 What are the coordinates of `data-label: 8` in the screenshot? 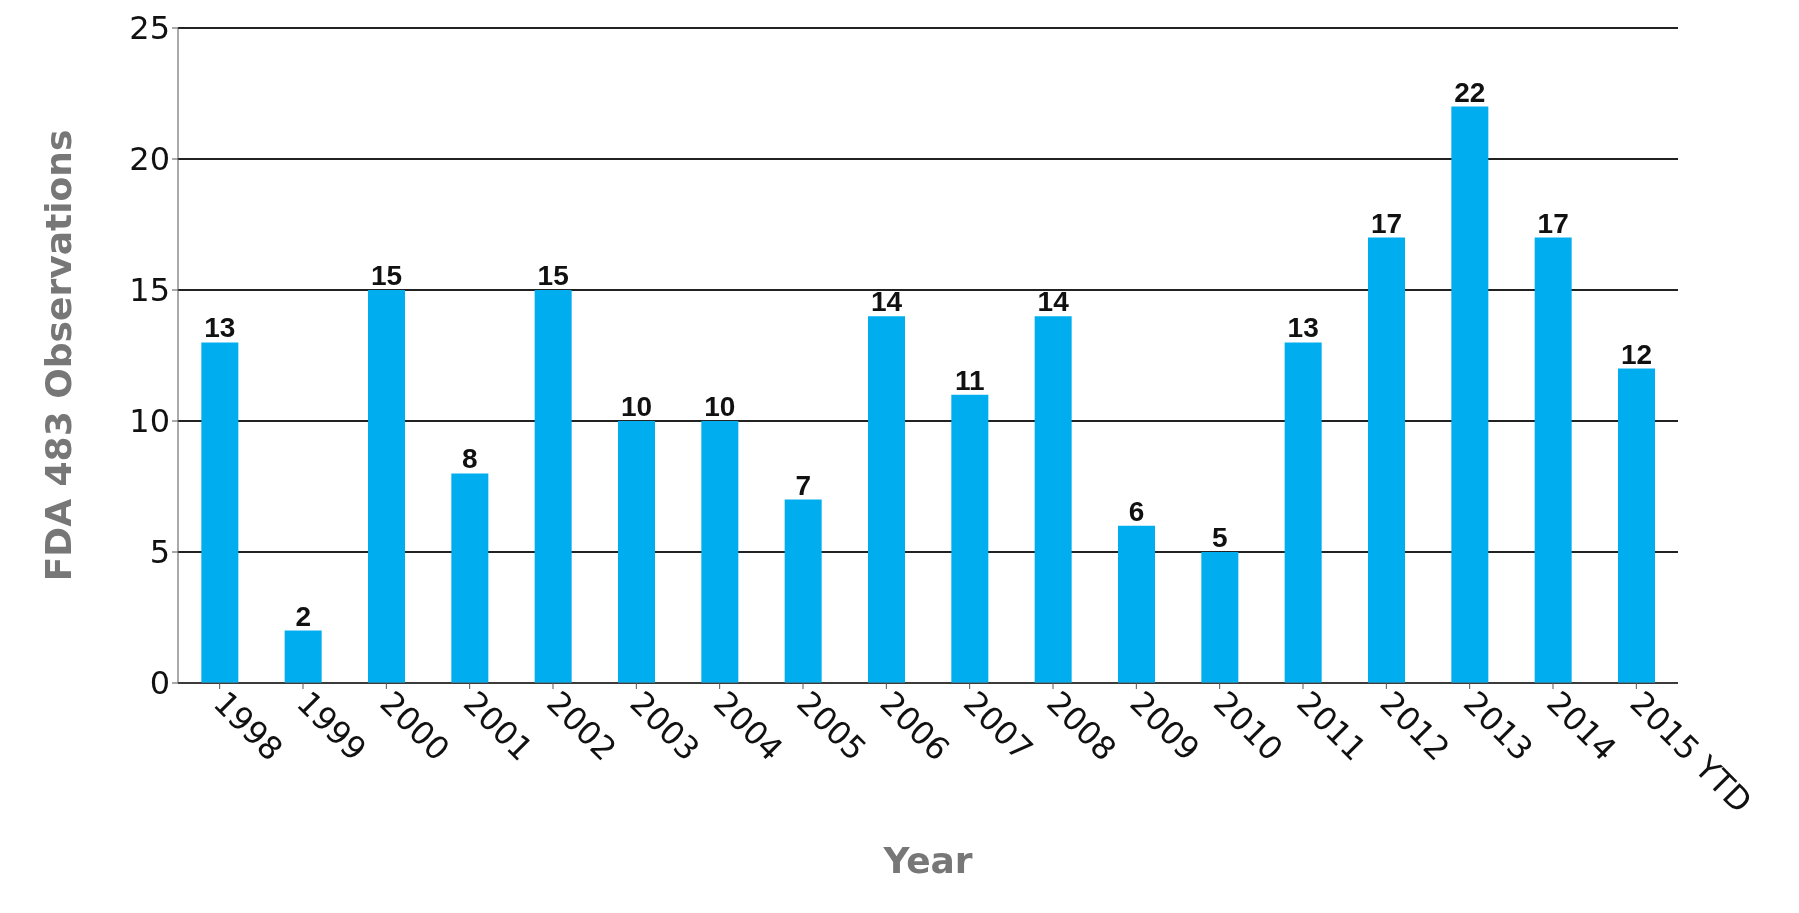 It's located at (470, 459).